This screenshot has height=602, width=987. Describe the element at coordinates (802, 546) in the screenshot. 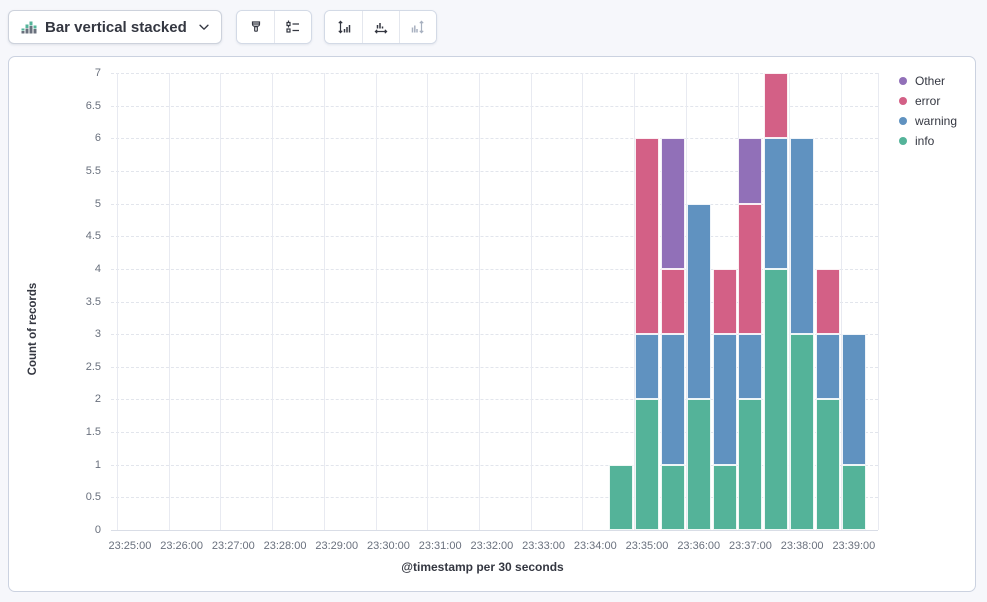

I see `x-tick-label: 23:38:00` at that location.